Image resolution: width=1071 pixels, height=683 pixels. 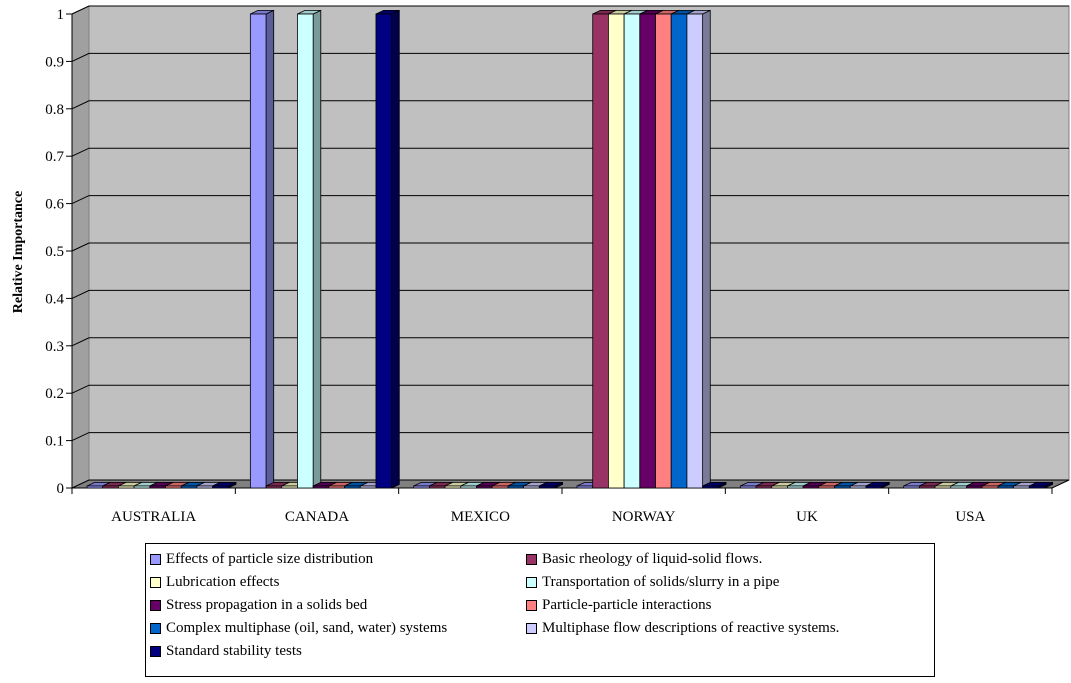 I want to click on y-tick-label: 0.2, so click(x=54, y=394).